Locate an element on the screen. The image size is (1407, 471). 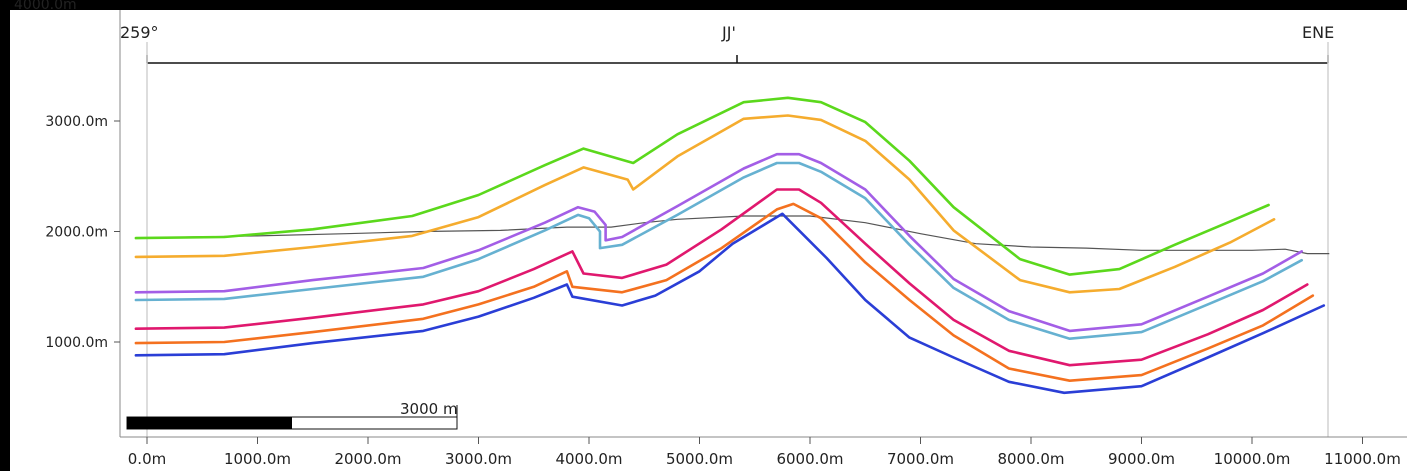
x-tick-label: 8000.0m is located at coordinates (1030, 459).